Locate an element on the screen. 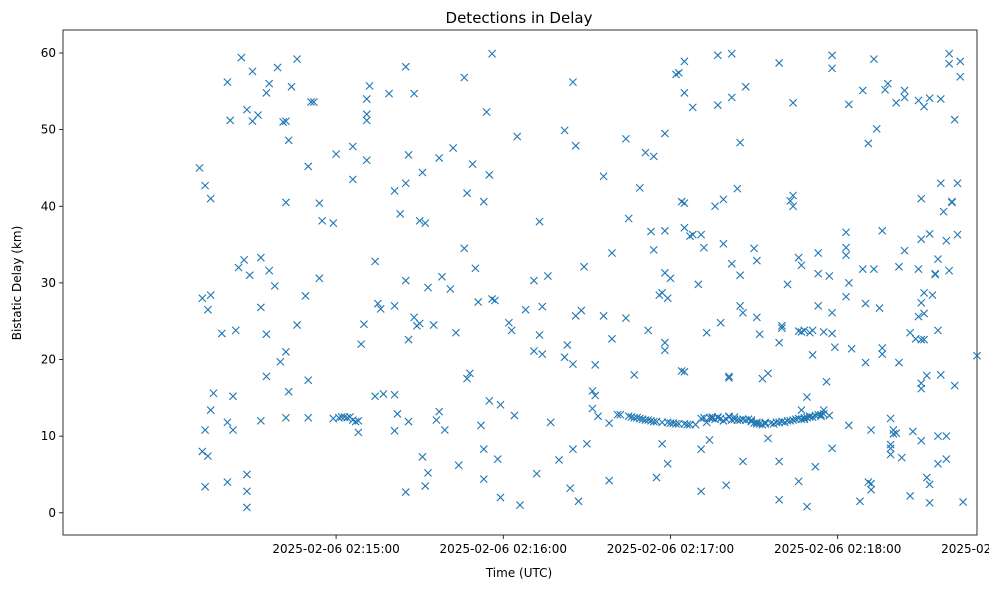 Image resolution: width=989 pixels, height=590 pixels. y-tick-label: 60 is located at coordinates (48, 53).